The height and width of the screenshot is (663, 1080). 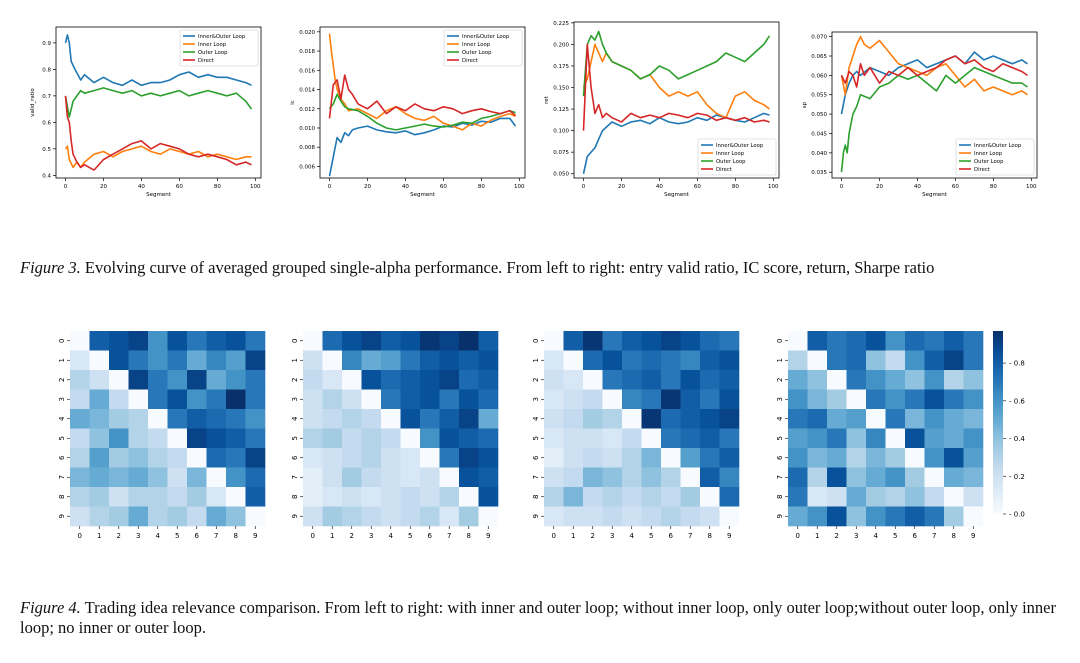 I want to click on heatmap-3: 0 0 1 1 2 2 3 3 4 4 5 5 6 6 7 7 8 8 9 9, so click(x=636, y=435).